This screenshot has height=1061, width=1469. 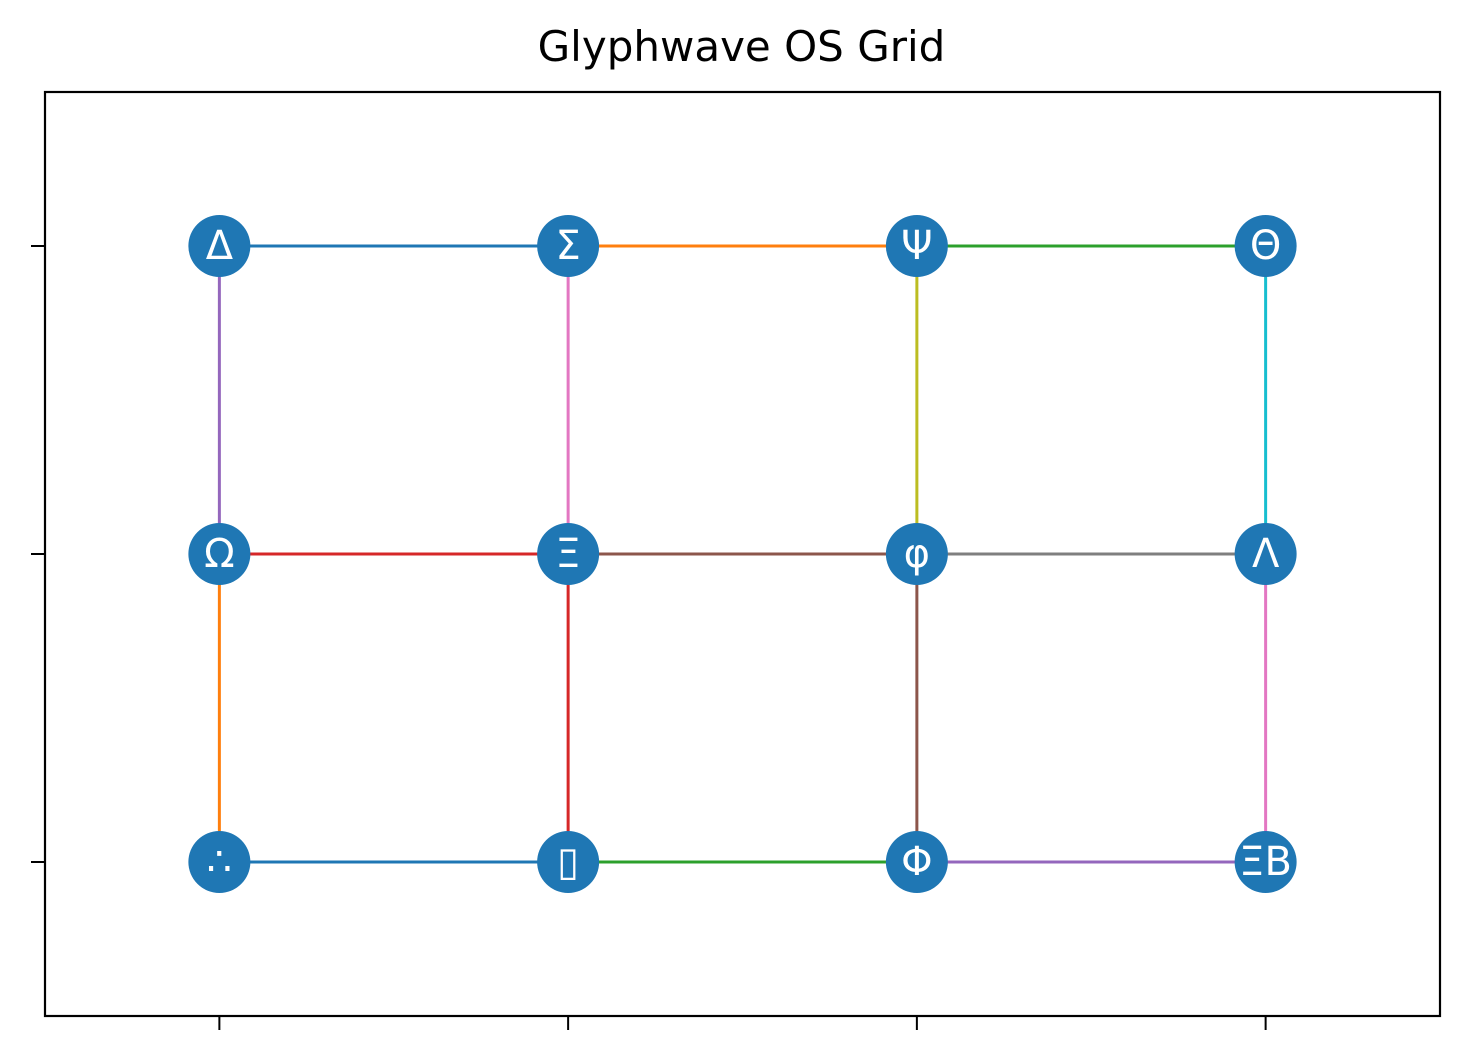 I want to click on glyph-node: ▯, so click(x=568, y=862).